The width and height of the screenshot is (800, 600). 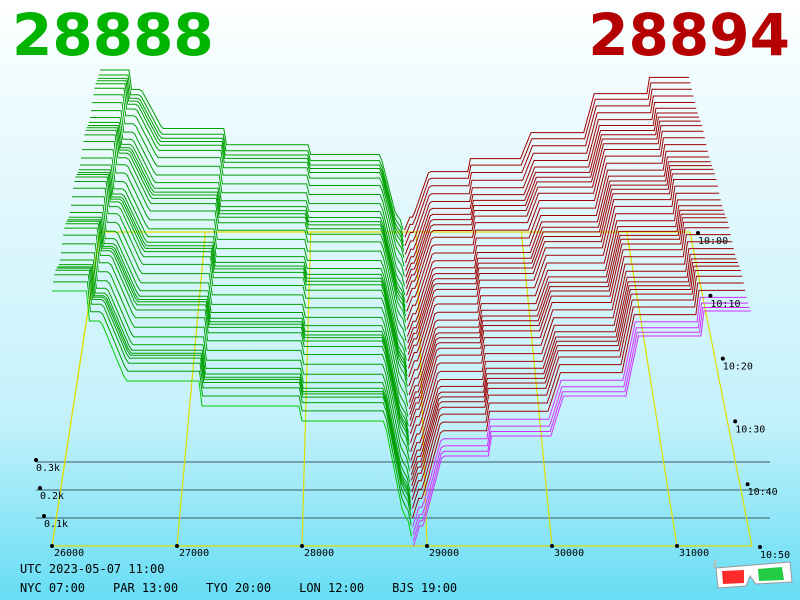 What do you see at coordinates (56, 524) in the screenshot?
I see `volume-label: 0.1k` at bounding box center [56, 524].